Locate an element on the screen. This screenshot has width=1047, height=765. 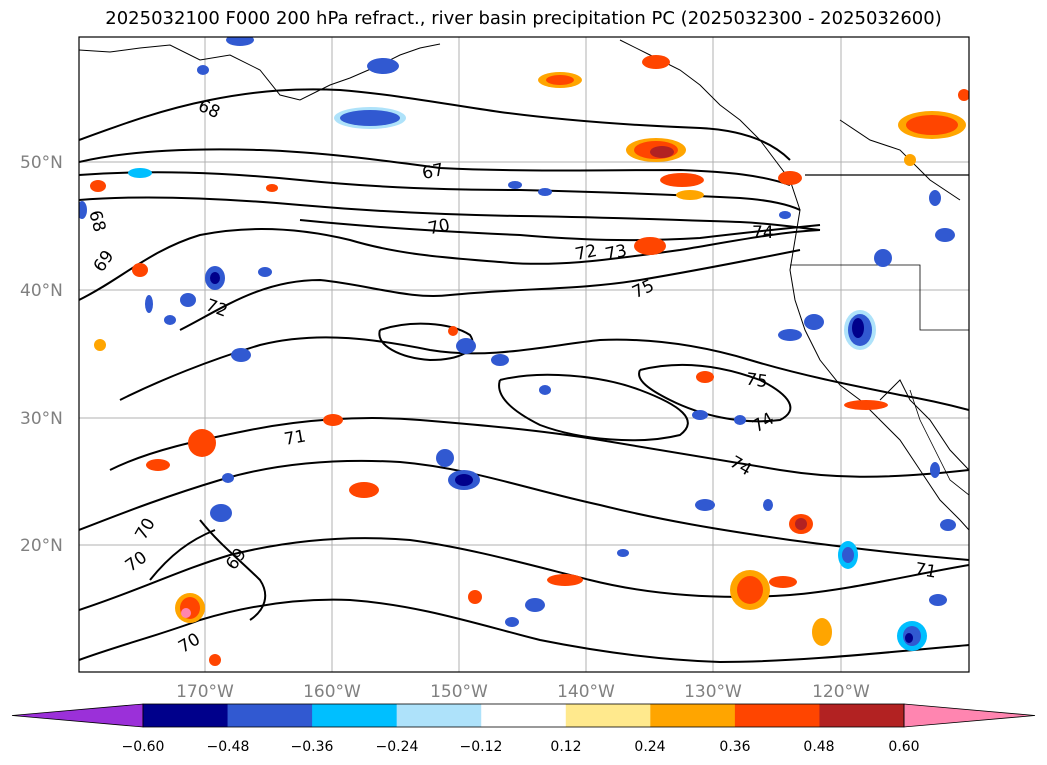
contour-label: 73 is located at coordinates (615, 253).